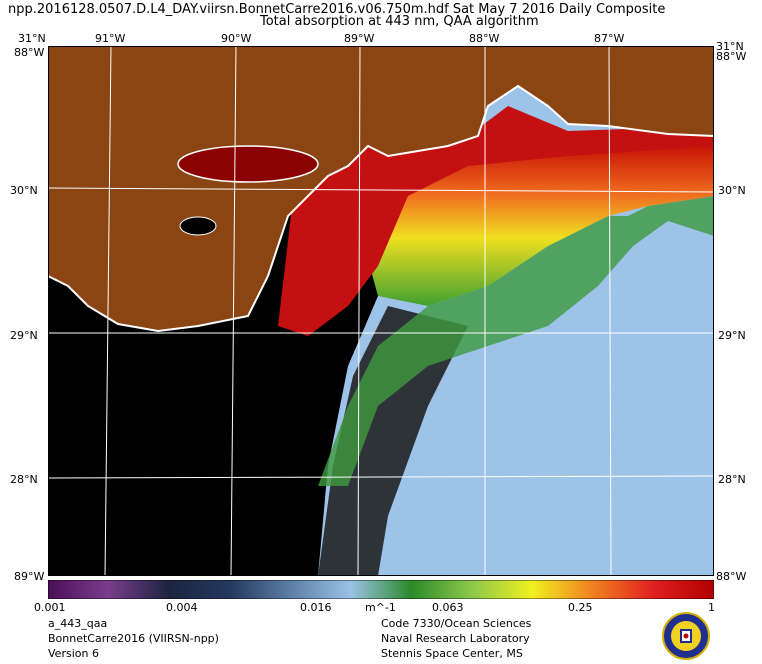 Image resolution: width=762 pixels, height=664 pixels. I want to click on colorbar-label-025: 0.25, so click(580, 607).